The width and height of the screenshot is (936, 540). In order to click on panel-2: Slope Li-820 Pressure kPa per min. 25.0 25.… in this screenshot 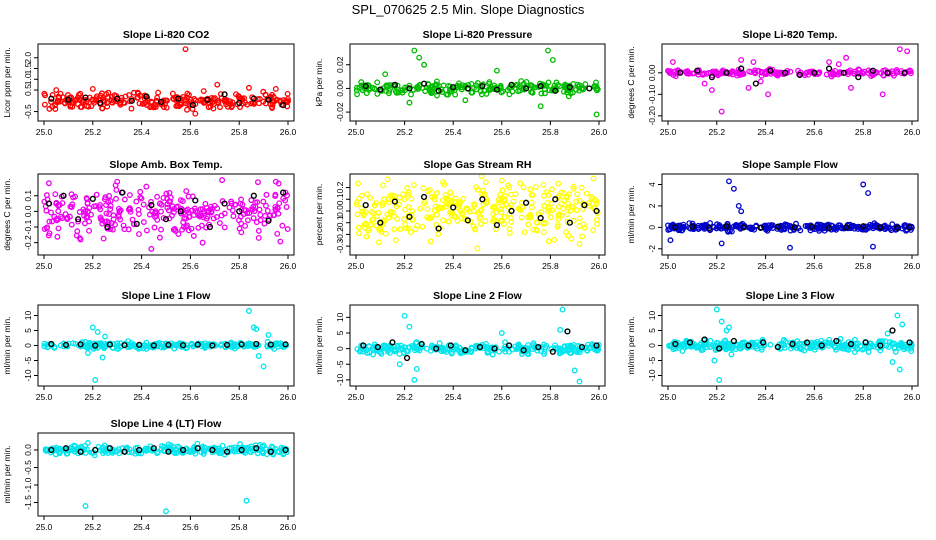, I will do `click(461, 83)`.